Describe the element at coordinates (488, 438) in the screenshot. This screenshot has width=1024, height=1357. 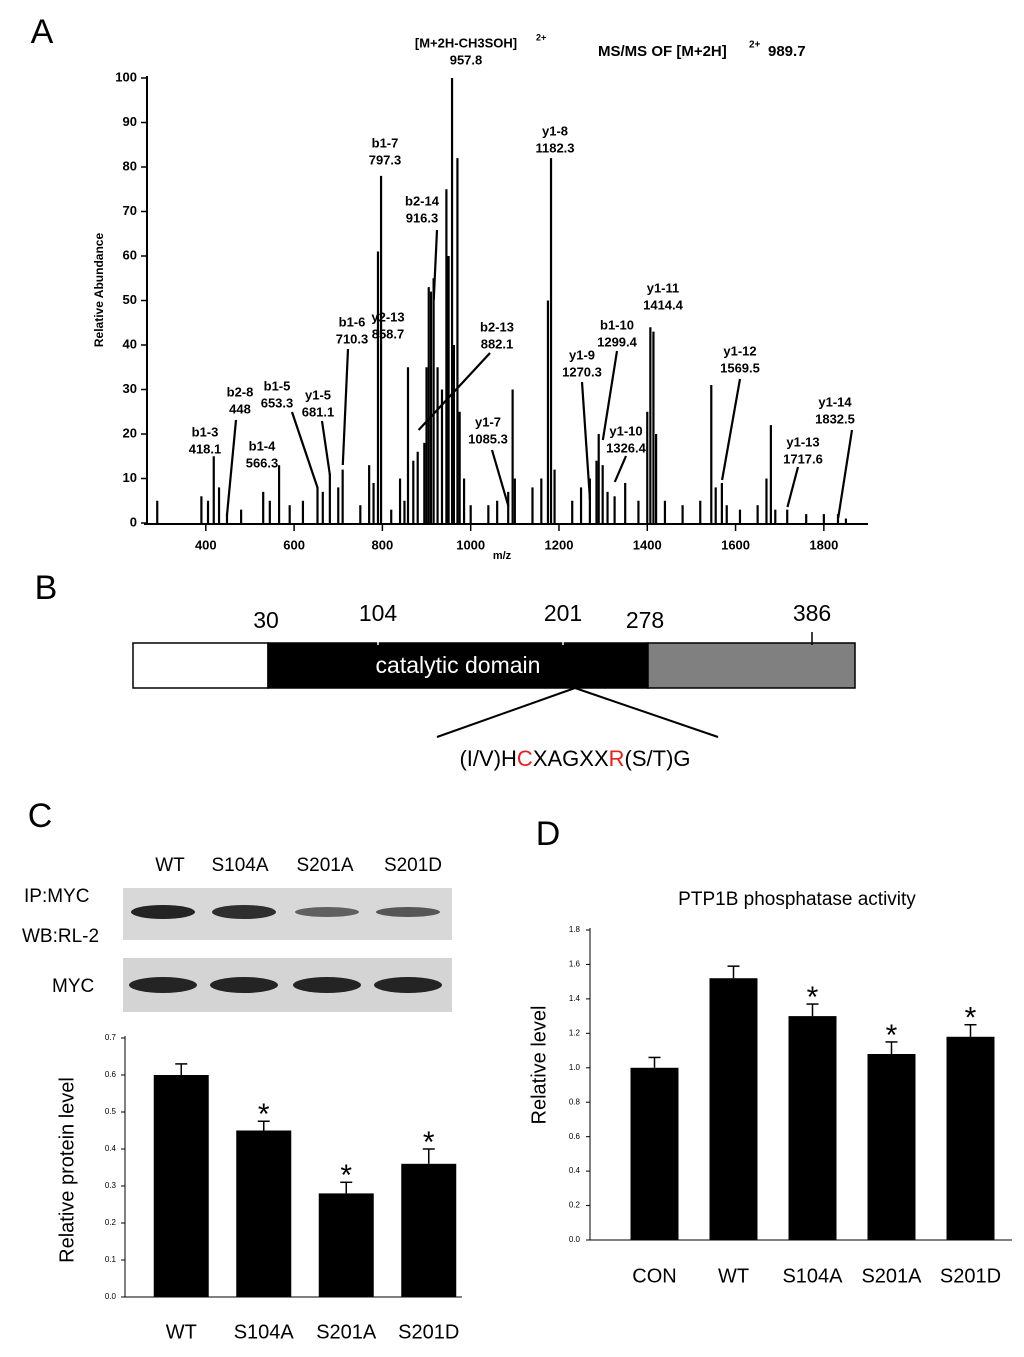
I see `peak-mz-label: 1085.3` at that location.